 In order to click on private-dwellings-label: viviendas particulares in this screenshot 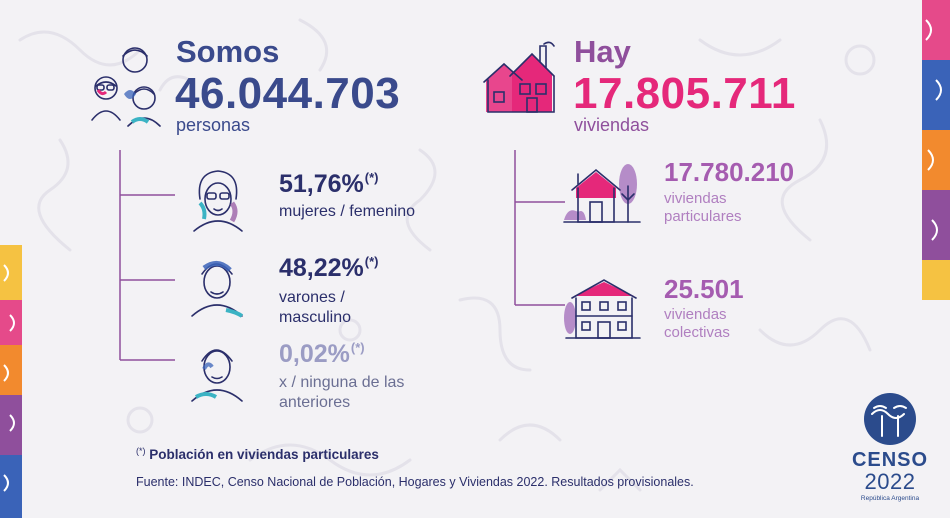, I will do `click(703, 207)`.